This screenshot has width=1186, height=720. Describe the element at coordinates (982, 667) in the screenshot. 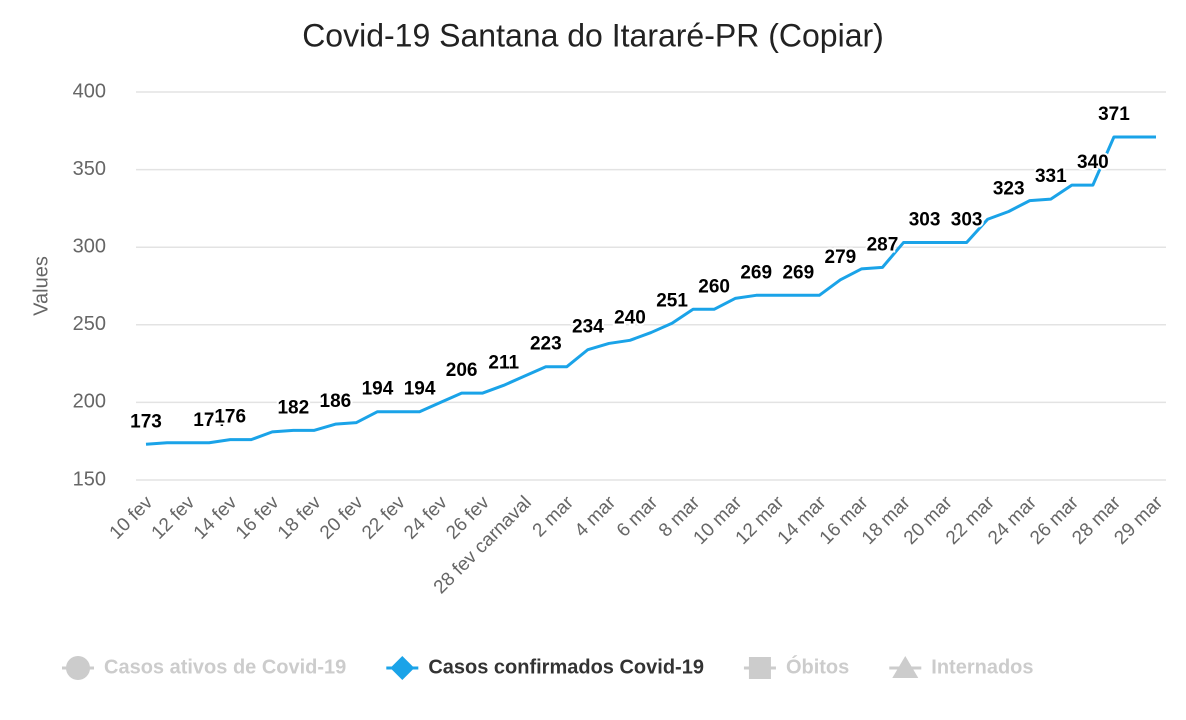

I see `legend-label: Internados` at that location.